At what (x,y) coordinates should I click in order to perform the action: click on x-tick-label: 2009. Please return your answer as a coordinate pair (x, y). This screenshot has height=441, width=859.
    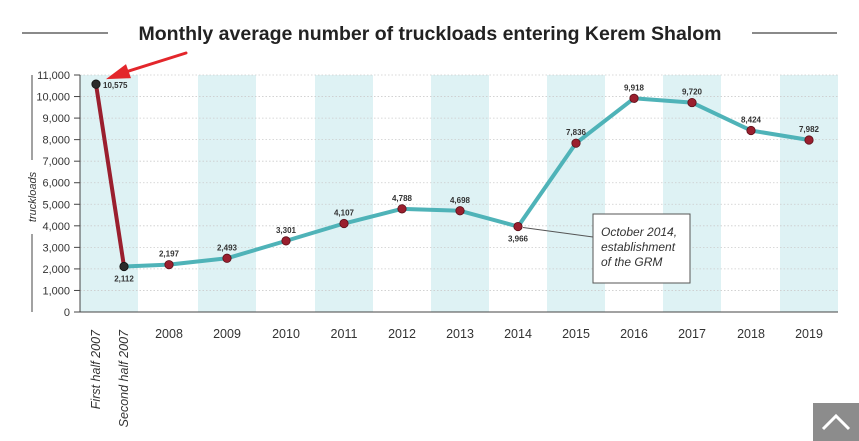
    Looking at the image, I should click on (227, 334).